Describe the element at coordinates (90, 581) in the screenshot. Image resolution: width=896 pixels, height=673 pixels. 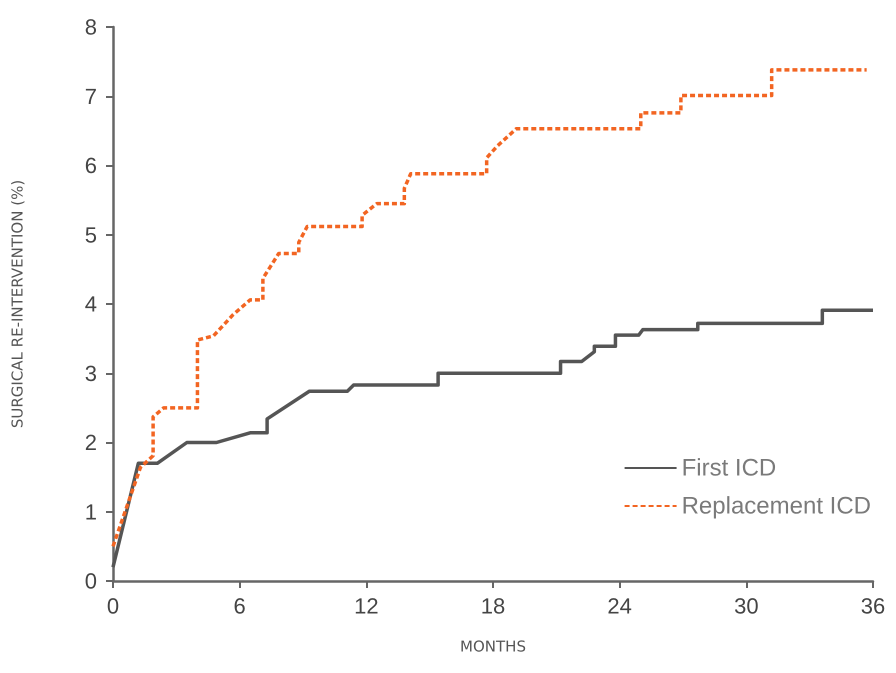
I see `y-tick-label: 0` at that location.